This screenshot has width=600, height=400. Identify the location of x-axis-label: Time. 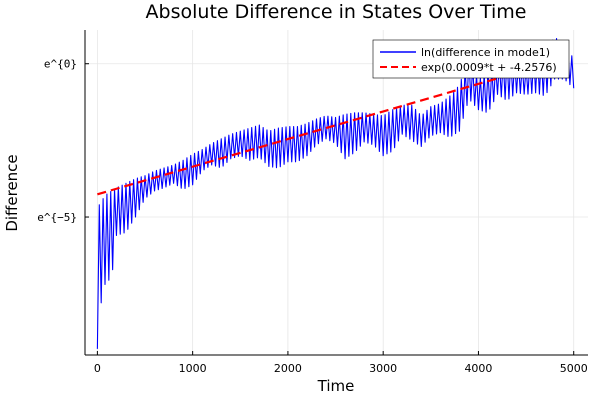
(336, 386).